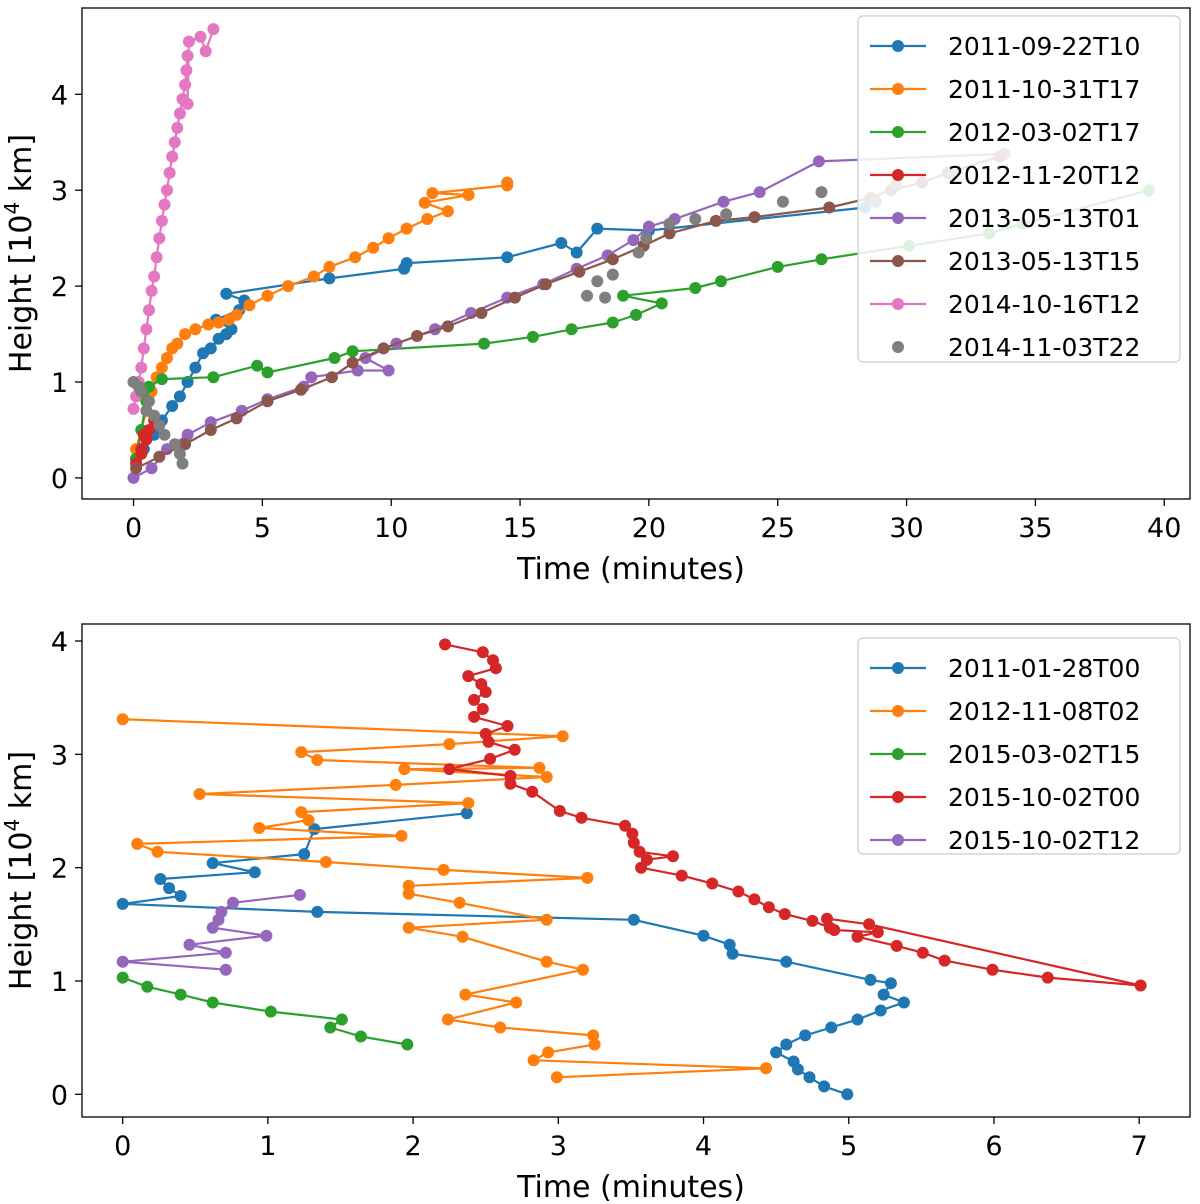  I want to click on legend-label: 2012-11-08T02, so click(1044, 711).